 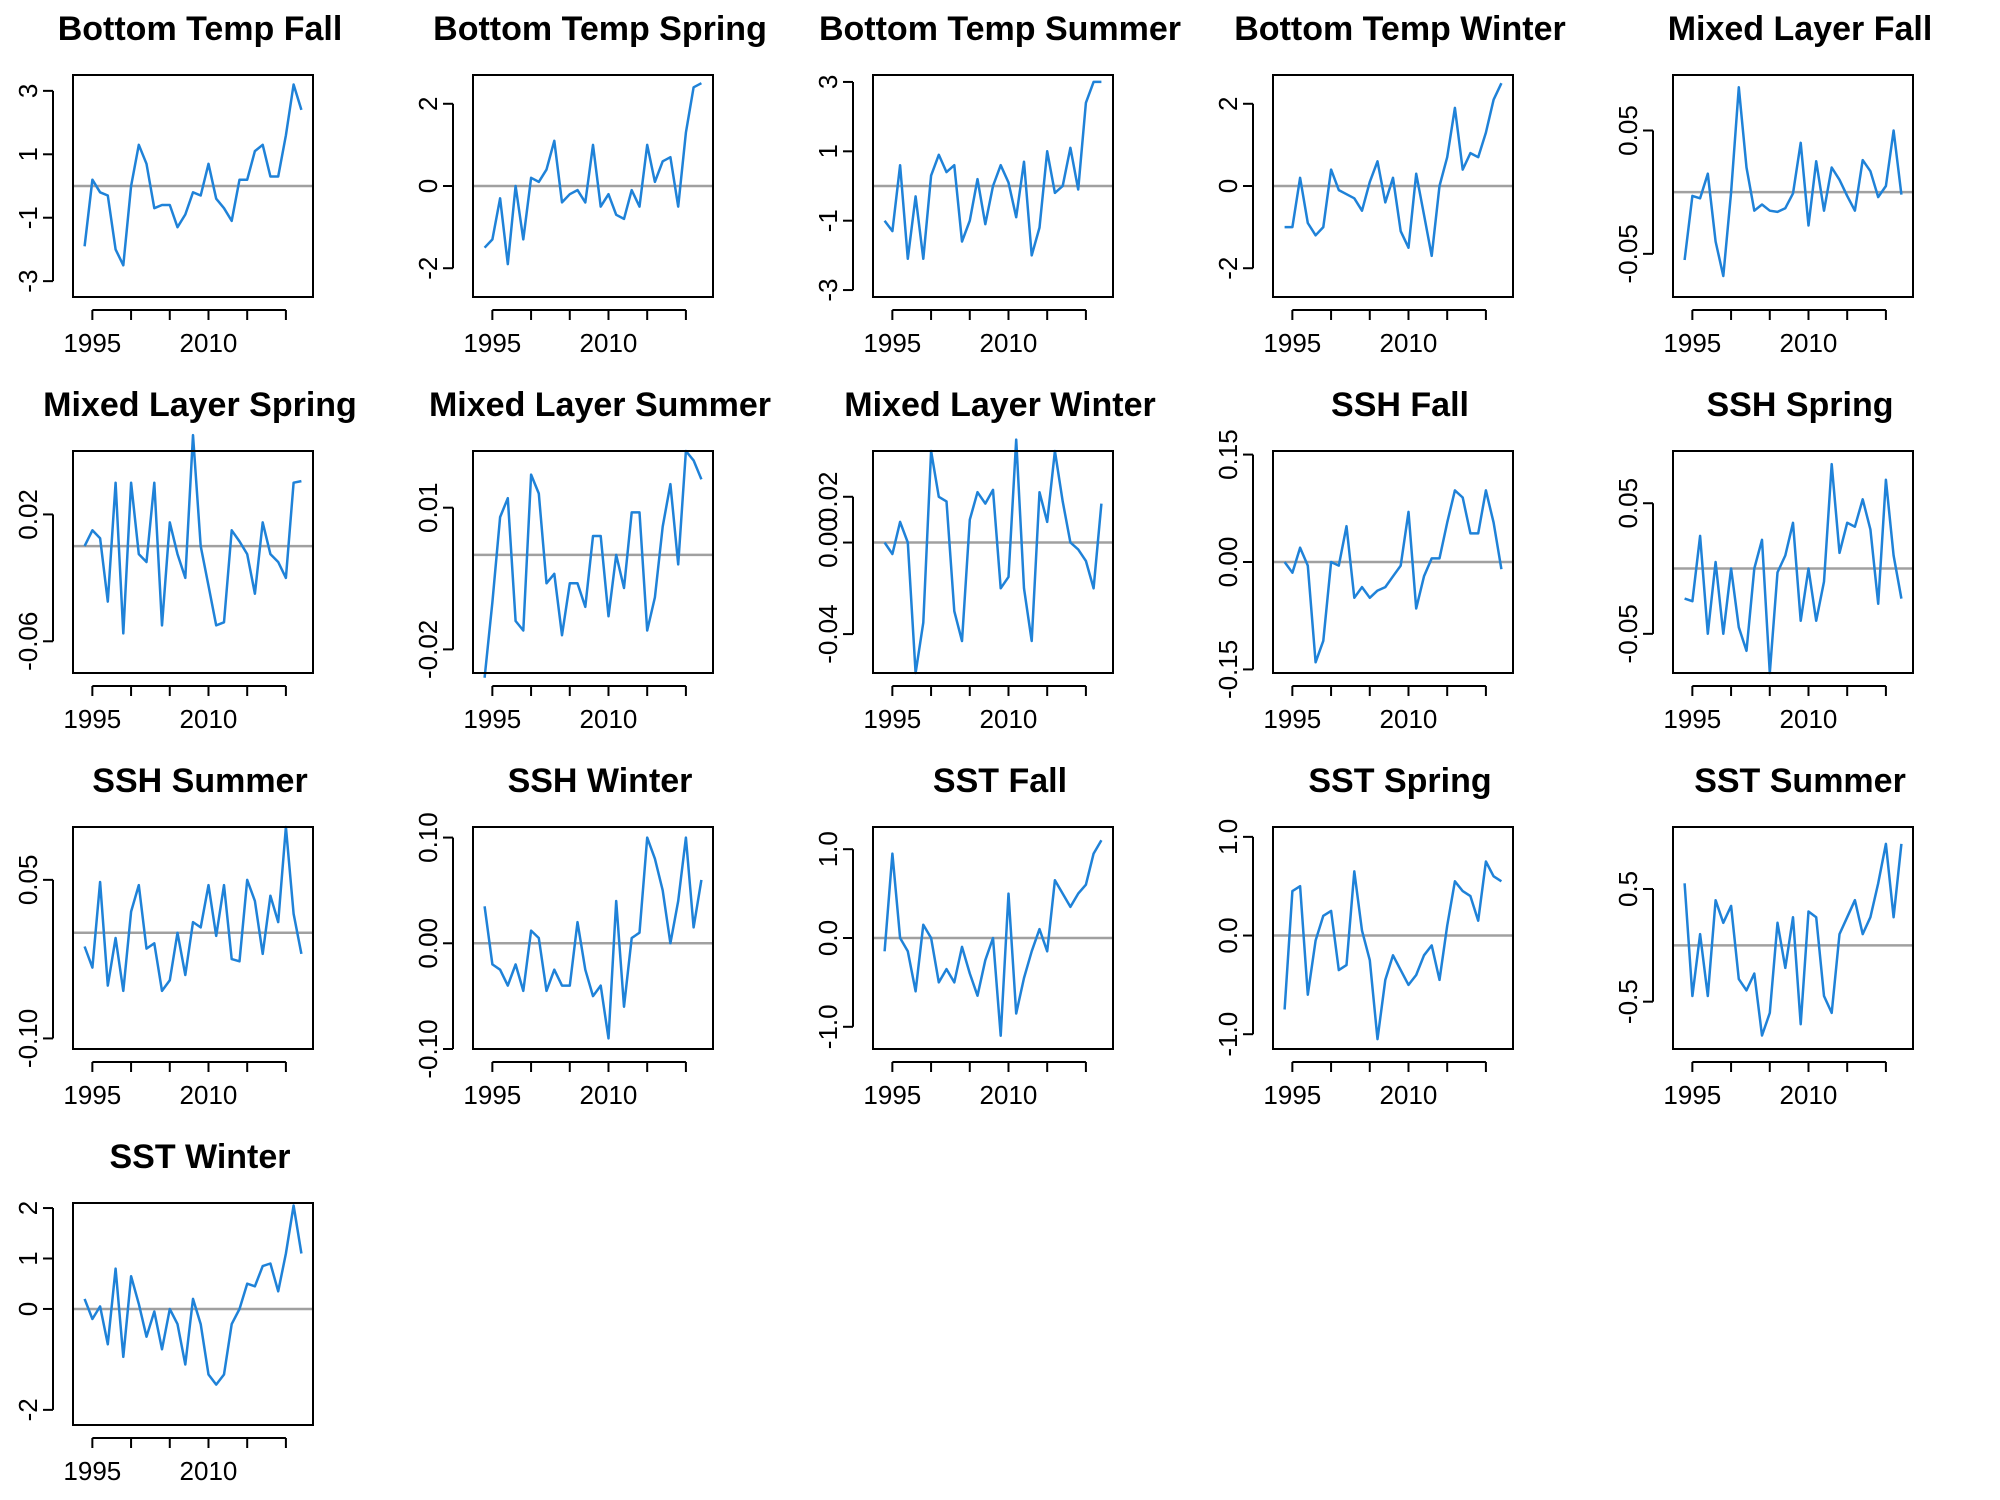 I want to click on y-tick-label: 0.15, so click(x=1228, y=454).